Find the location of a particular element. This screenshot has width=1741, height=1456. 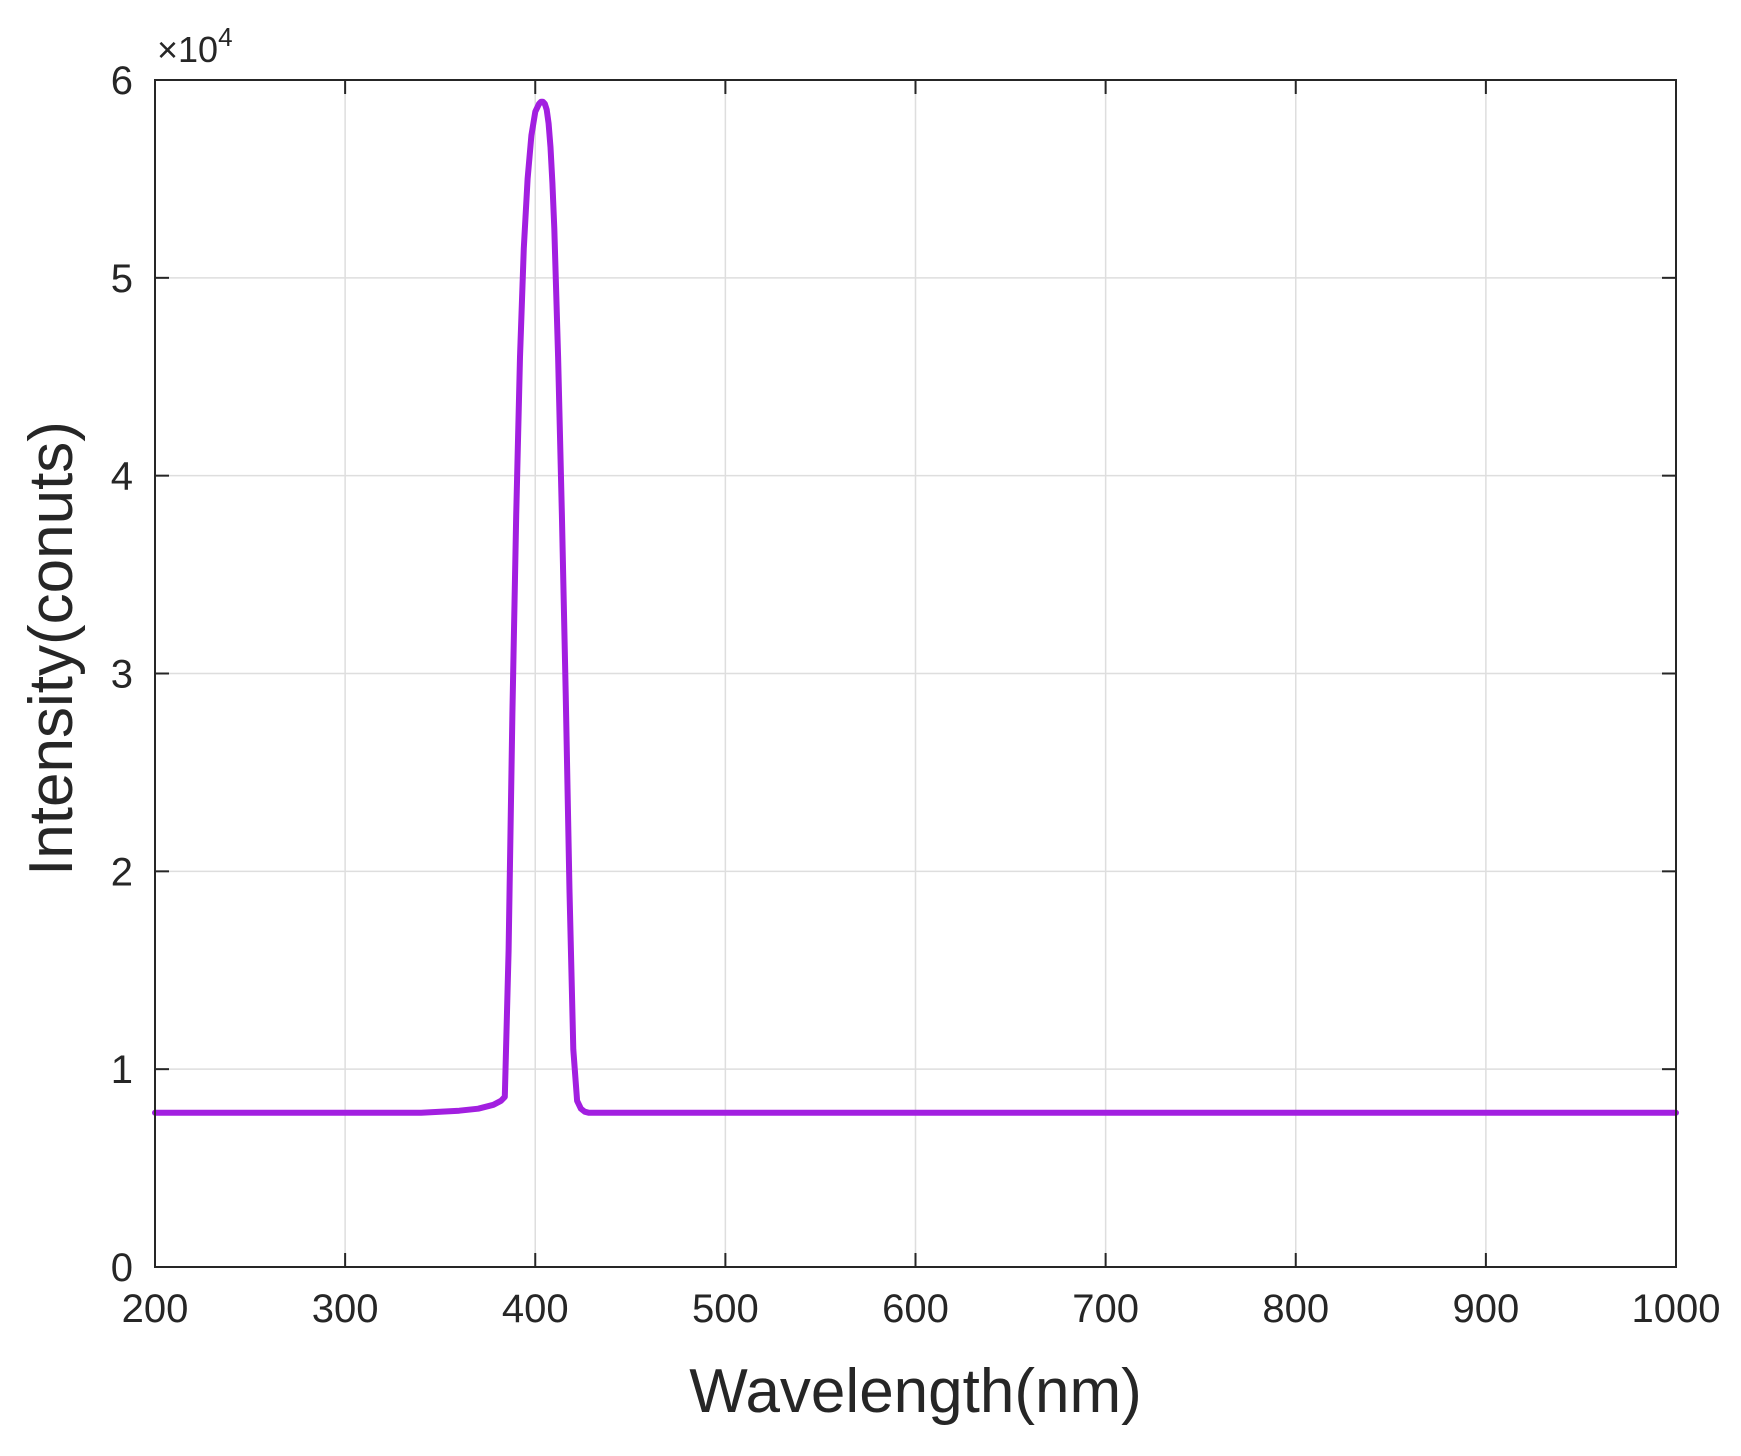

y-tick-label: 5 is located at coordinates (122, 279).